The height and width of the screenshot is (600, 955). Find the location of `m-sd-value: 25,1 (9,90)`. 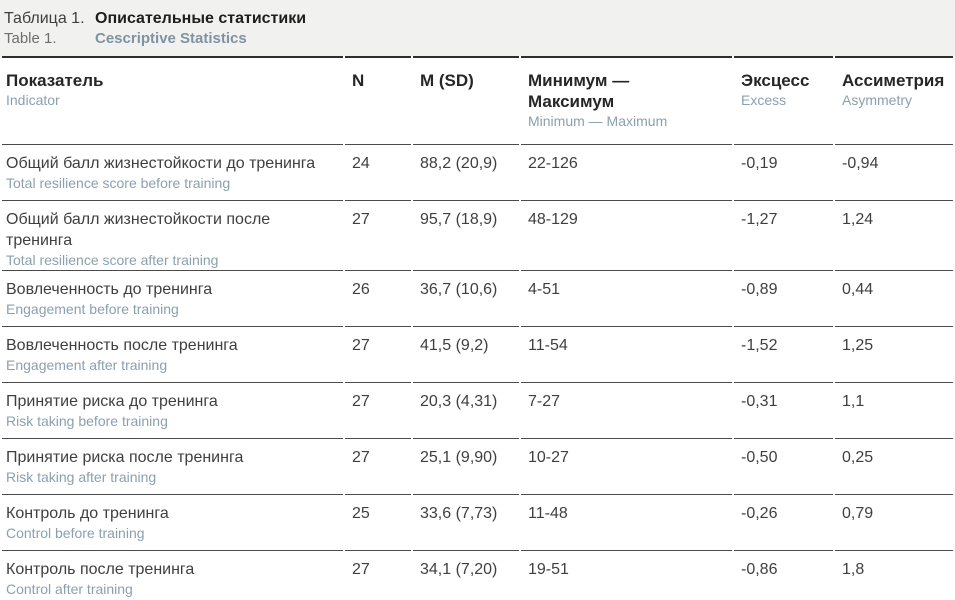

m-sd-value: 25,1 (9,90) is located at coordinates (459, 457).